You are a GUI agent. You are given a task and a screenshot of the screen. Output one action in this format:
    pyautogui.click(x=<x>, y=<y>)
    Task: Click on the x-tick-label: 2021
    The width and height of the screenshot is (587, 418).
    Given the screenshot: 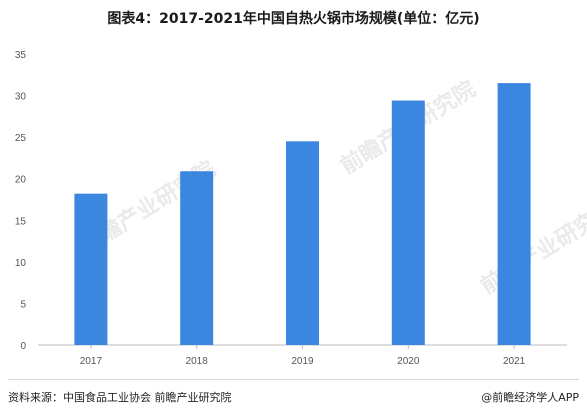 What is the action you would take?
    pyautogui.click(x=514, y=361)
    